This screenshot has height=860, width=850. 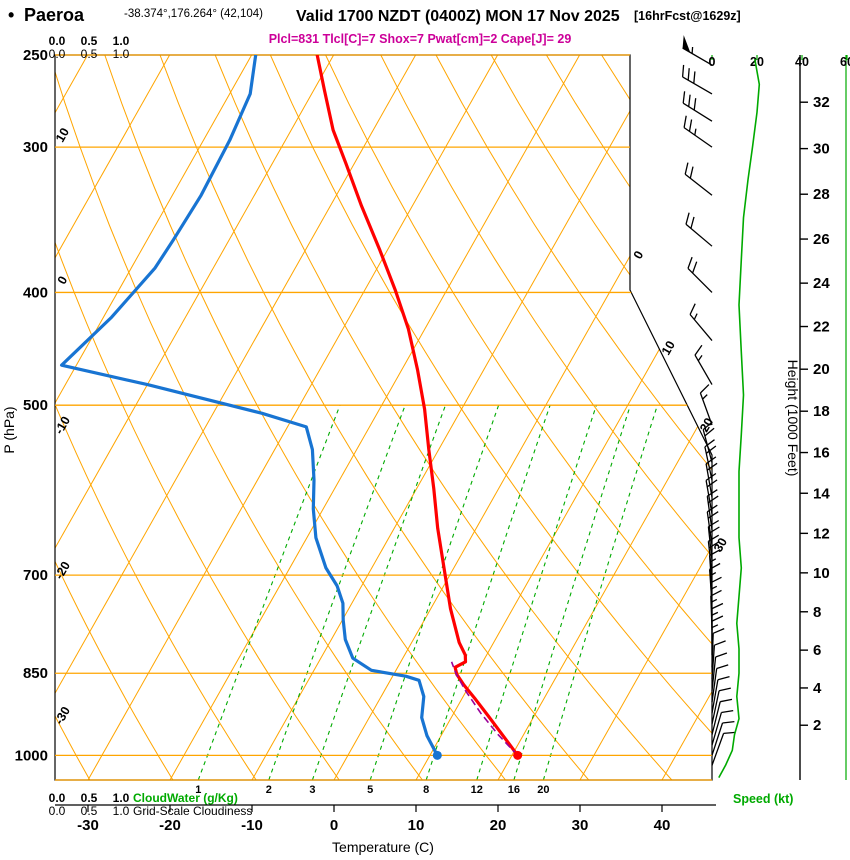 I want to click on mixing-ratio-label: 5, so click(x=370, y=790).